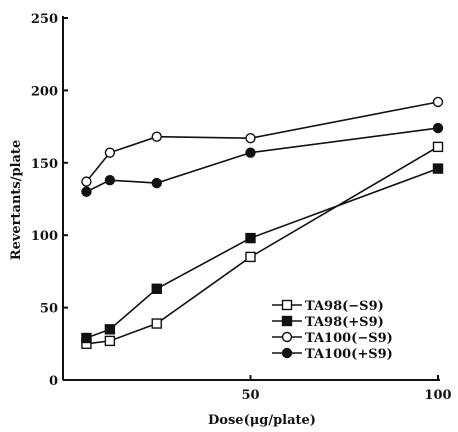  What do you see at coordinates (44, 19) in the screenshot?
I see `y-tick-label: 250` at bounding box center [44, 19].